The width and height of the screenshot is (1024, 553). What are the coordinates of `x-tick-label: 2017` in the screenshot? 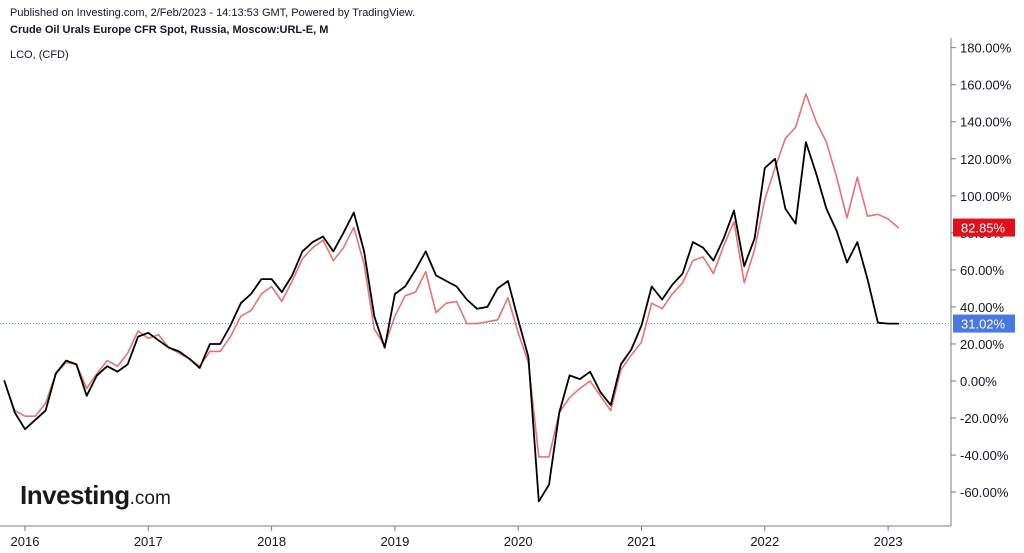 It's located at (148, 541).